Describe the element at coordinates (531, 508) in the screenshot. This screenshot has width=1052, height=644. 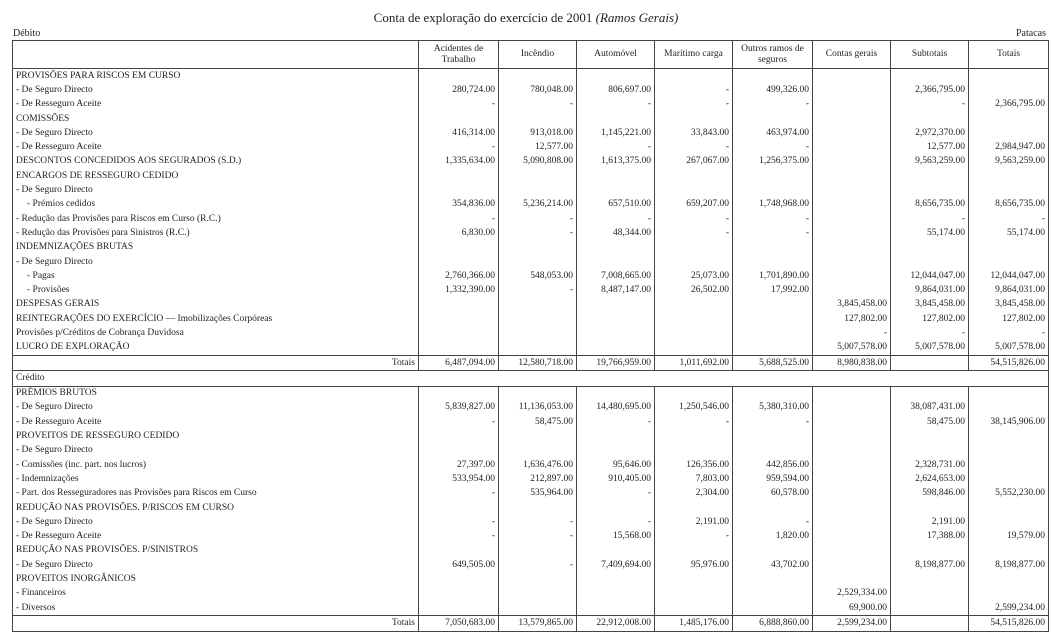
I see `table-row: REDUÇÃO NAS PROVISÕES. P/RISCOS EM CURSO` at that location.